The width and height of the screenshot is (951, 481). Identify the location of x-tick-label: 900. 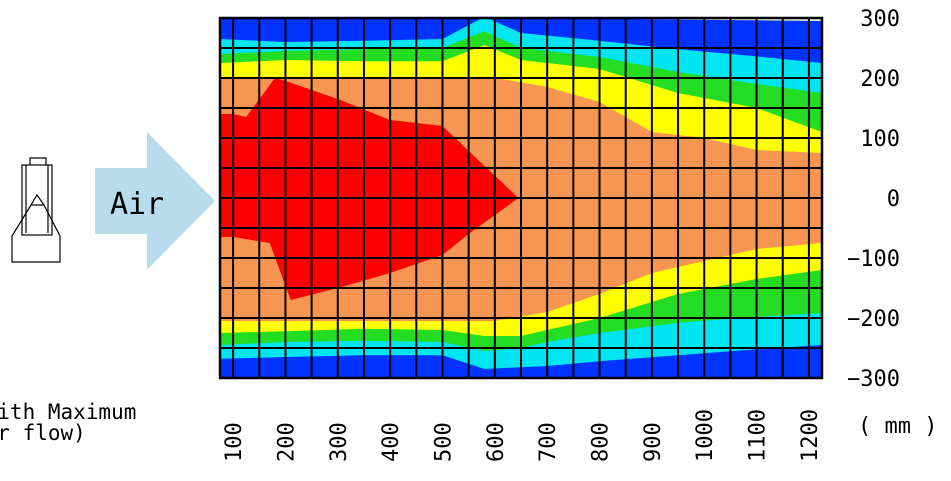
(653, 442).